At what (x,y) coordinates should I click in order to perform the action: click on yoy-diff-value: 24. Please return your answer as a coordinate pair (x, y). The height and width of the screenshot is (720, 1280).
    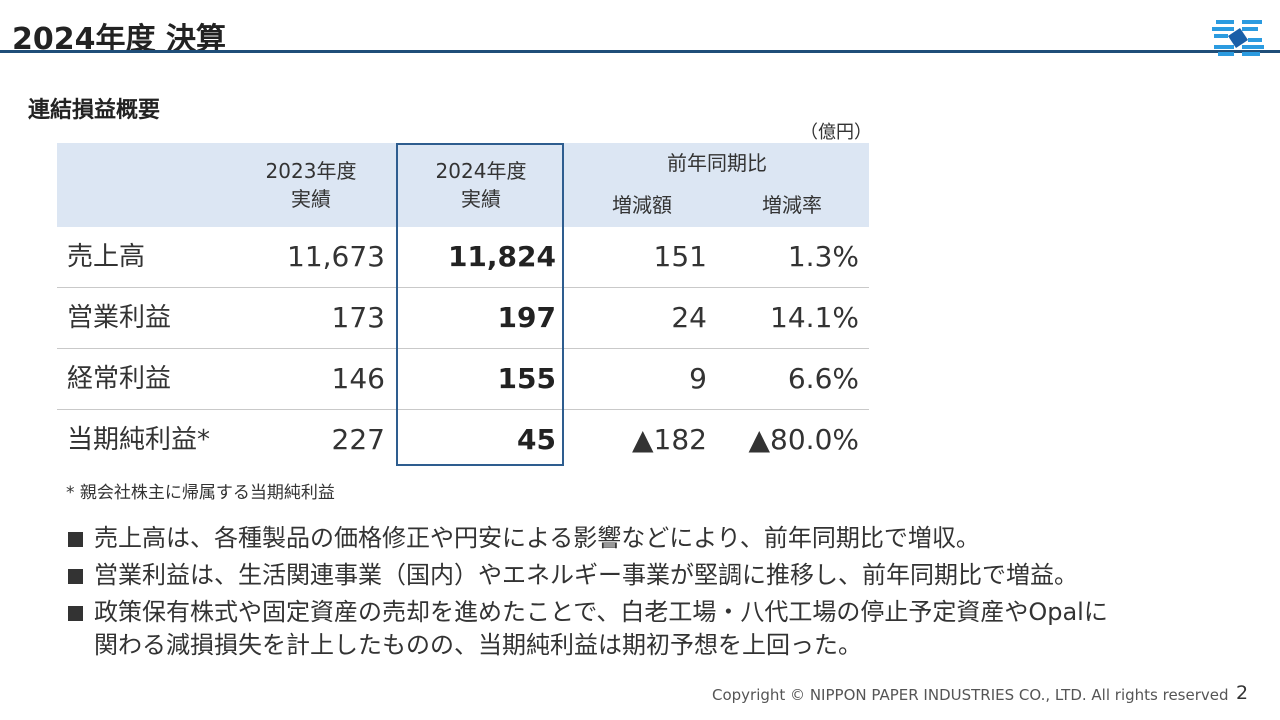
    Looking at the image, I should click on (689, 317).